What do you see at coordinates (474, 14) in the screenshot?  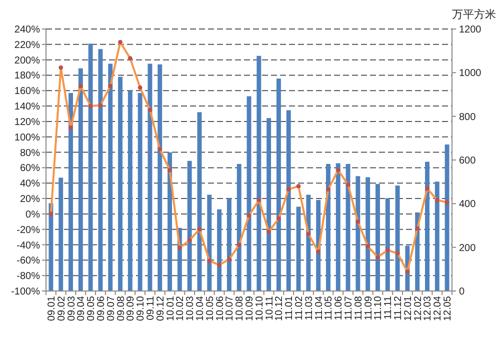 I see `y2-axis-title: 万平方米` at bounding box center [474, 14].